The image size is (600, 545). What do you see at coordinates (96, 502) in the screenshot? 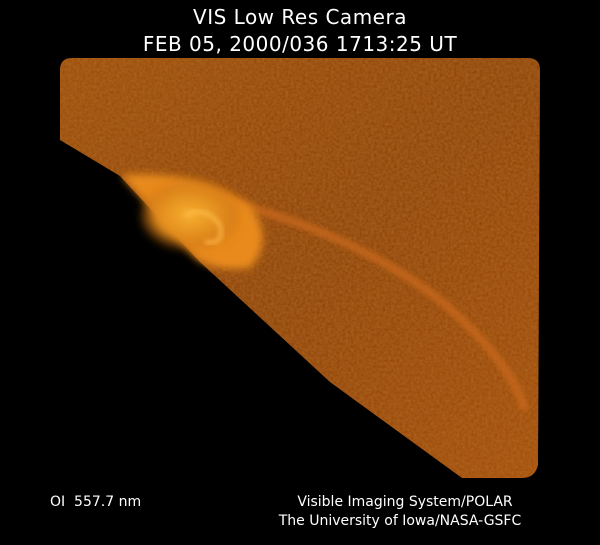
I see `wavelength-label: OI 557.7 nm` at bounding box center [96, 502].